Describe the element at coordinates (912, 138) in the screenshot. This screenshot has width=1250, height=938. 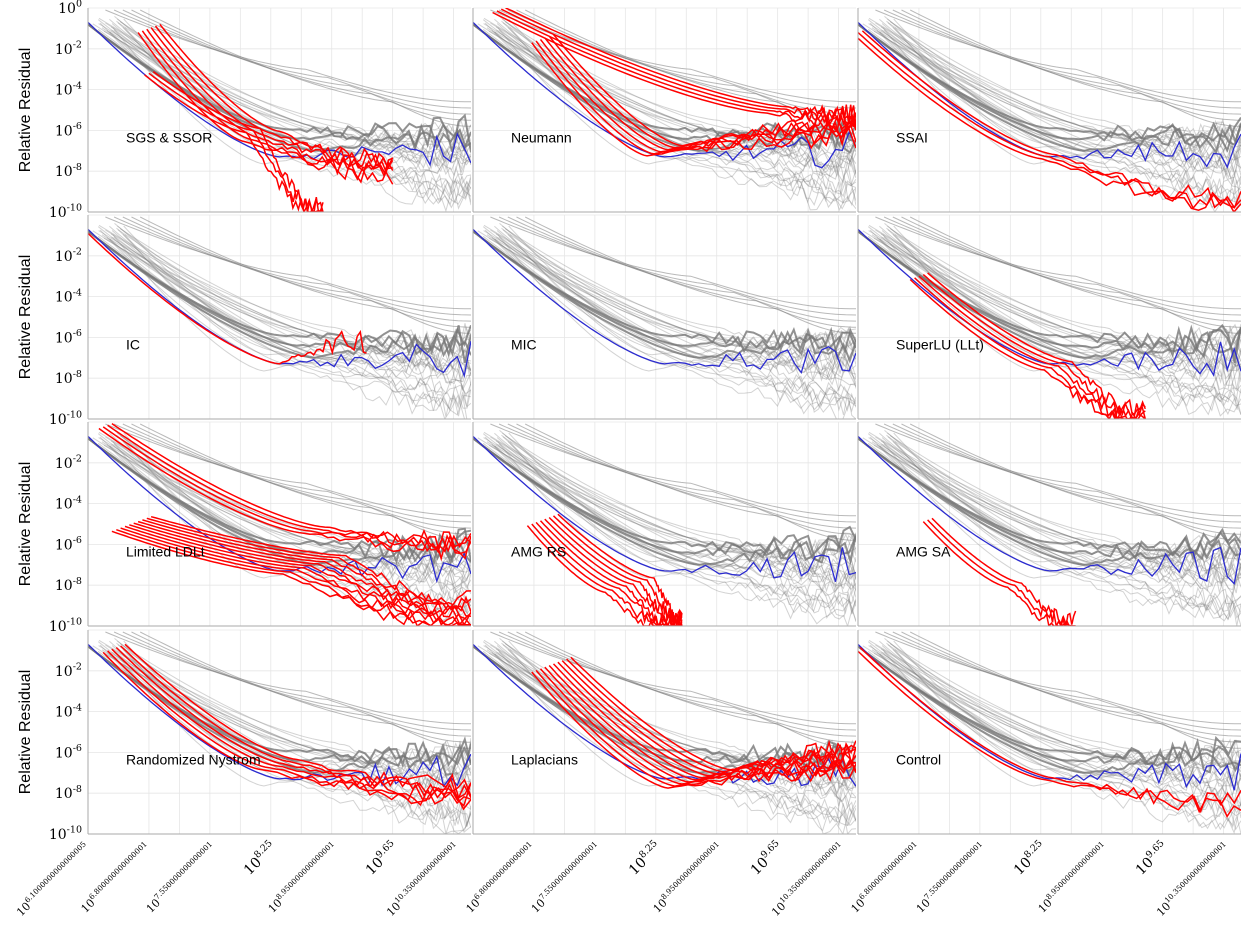
I see `panel-label: SSAI` at that location.